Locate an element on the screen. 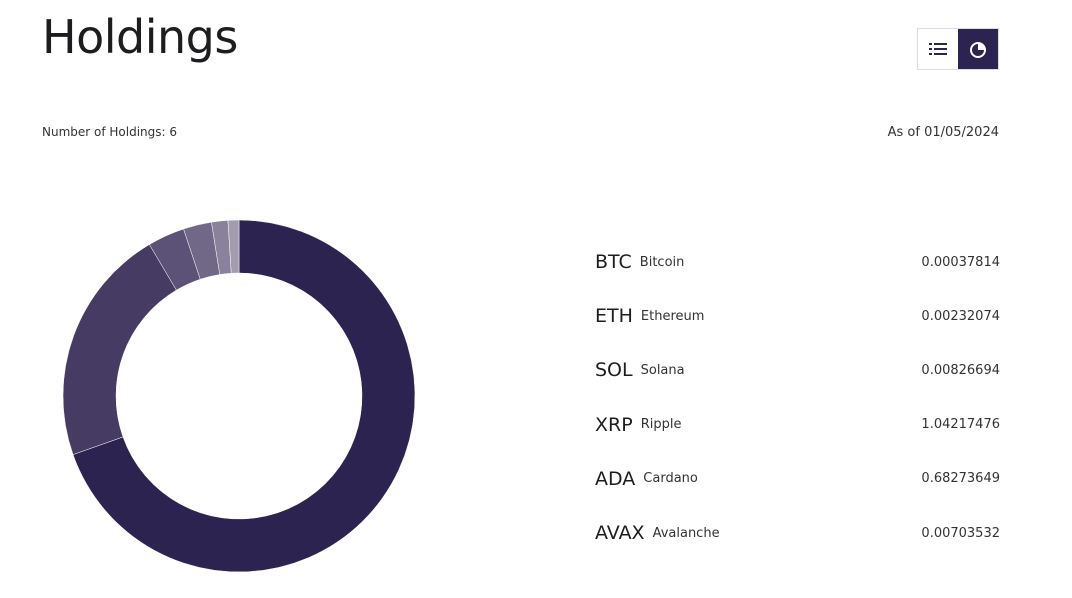 This screenshot has height=598, width=1072. amount: 1.04217476 is located at coordinates (960, 425).